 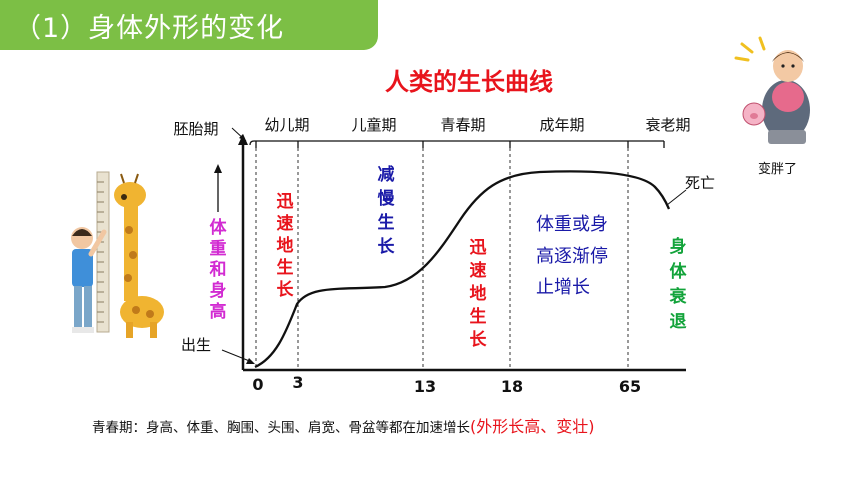 I want to click on phase-char: 慢, so click(x=387, y=198).